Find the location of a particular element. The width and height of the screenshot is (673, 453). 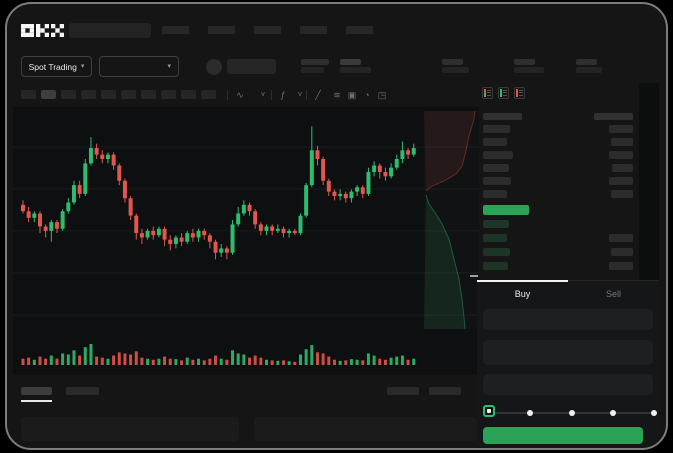

candle-style-icon: ∿ is located at coordinates (240, 95).